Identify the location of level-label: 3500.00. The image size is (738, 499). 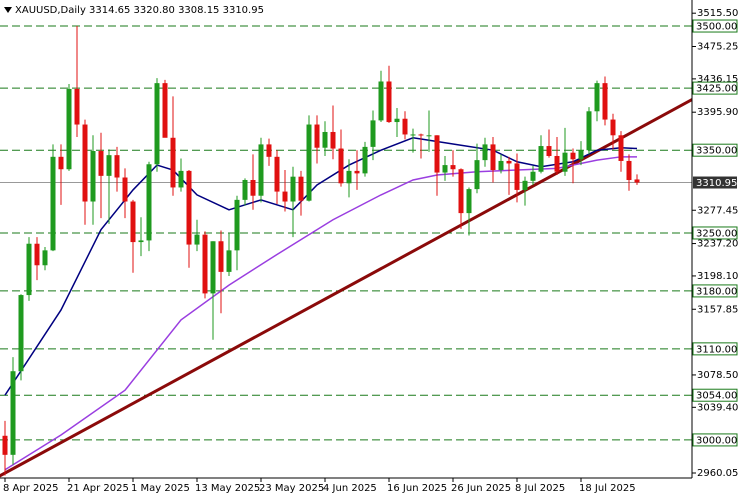
(716, 27).